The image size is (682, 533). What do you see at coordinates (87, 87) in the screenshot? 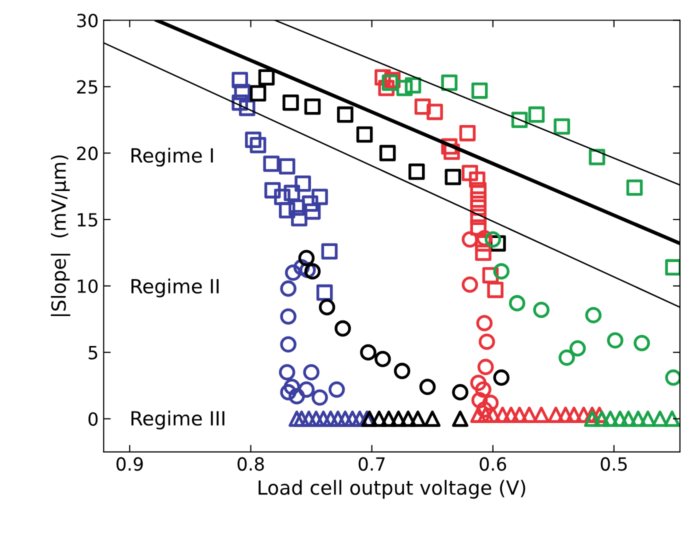
I see `y-tick-label: 25` at bounding box center [87, 87].